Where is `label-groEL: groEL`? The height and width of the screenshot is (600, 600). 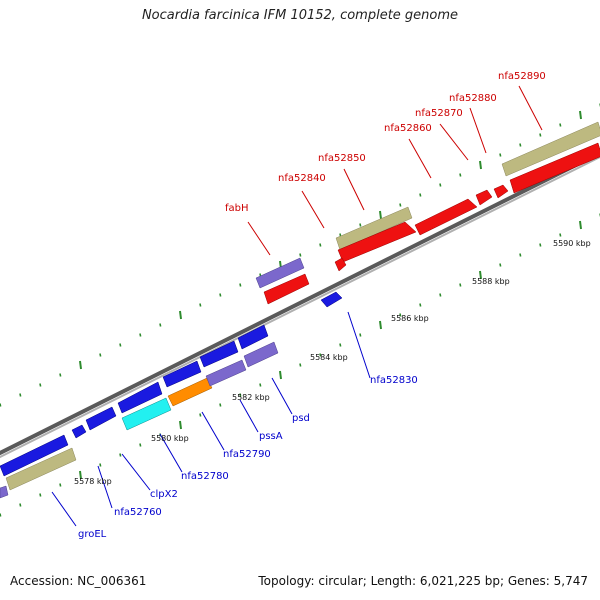
label-groEL: groEL is located at coordinates (92, 534).